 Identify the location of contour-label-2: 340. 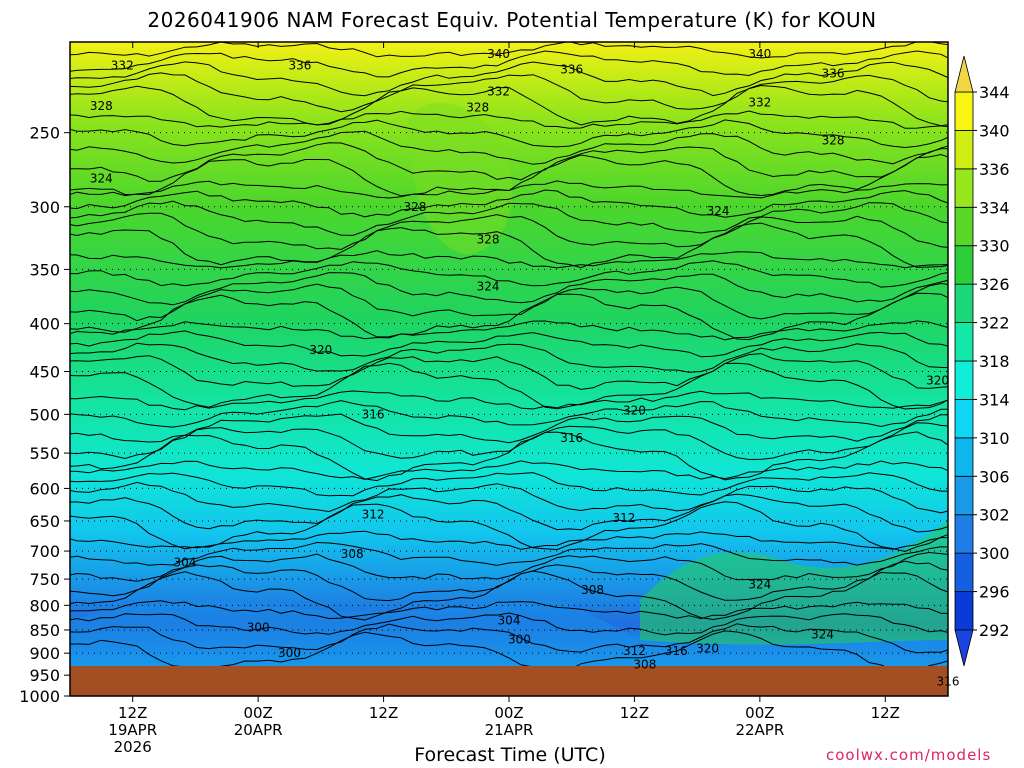
(498, 54).